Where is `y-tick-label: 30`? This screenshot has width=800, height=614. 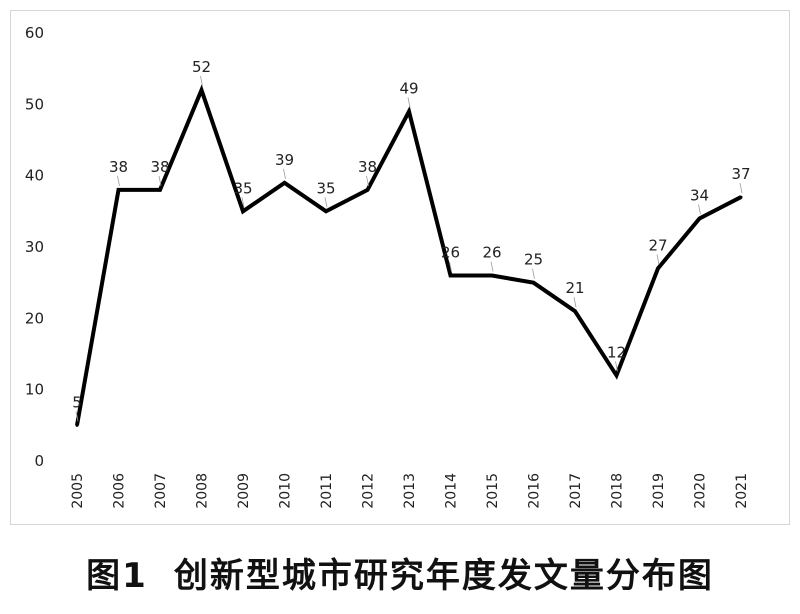
y-tick-label: 30 is located at coordinates (34, 247).